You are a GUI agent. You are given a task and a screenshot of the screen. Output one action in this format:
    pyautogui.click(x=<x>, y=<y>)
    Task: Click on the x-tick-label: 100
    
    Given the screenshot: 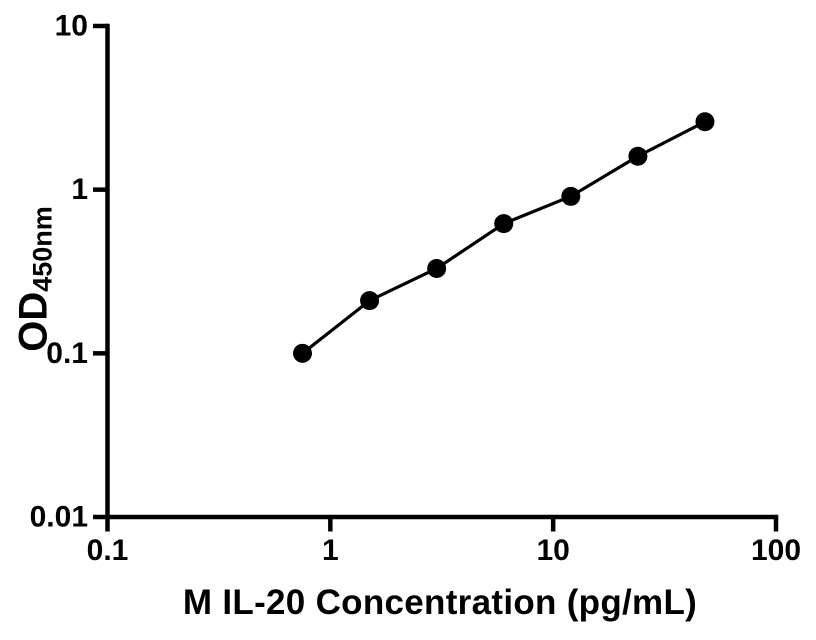 What is the action you would take?
    pyautogui.click(x=776, y=550)
    